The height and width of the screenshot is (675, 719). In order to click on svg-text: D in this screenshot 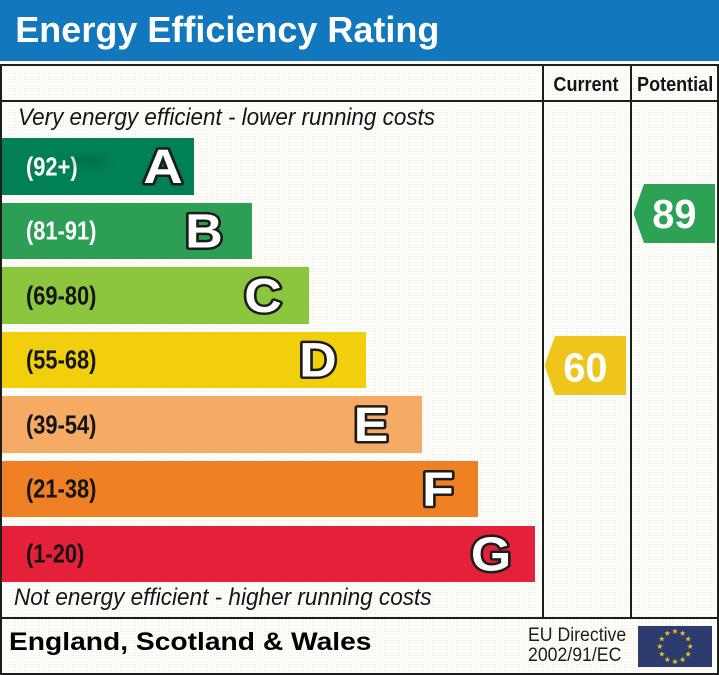, I will do `click(317, 360)`.